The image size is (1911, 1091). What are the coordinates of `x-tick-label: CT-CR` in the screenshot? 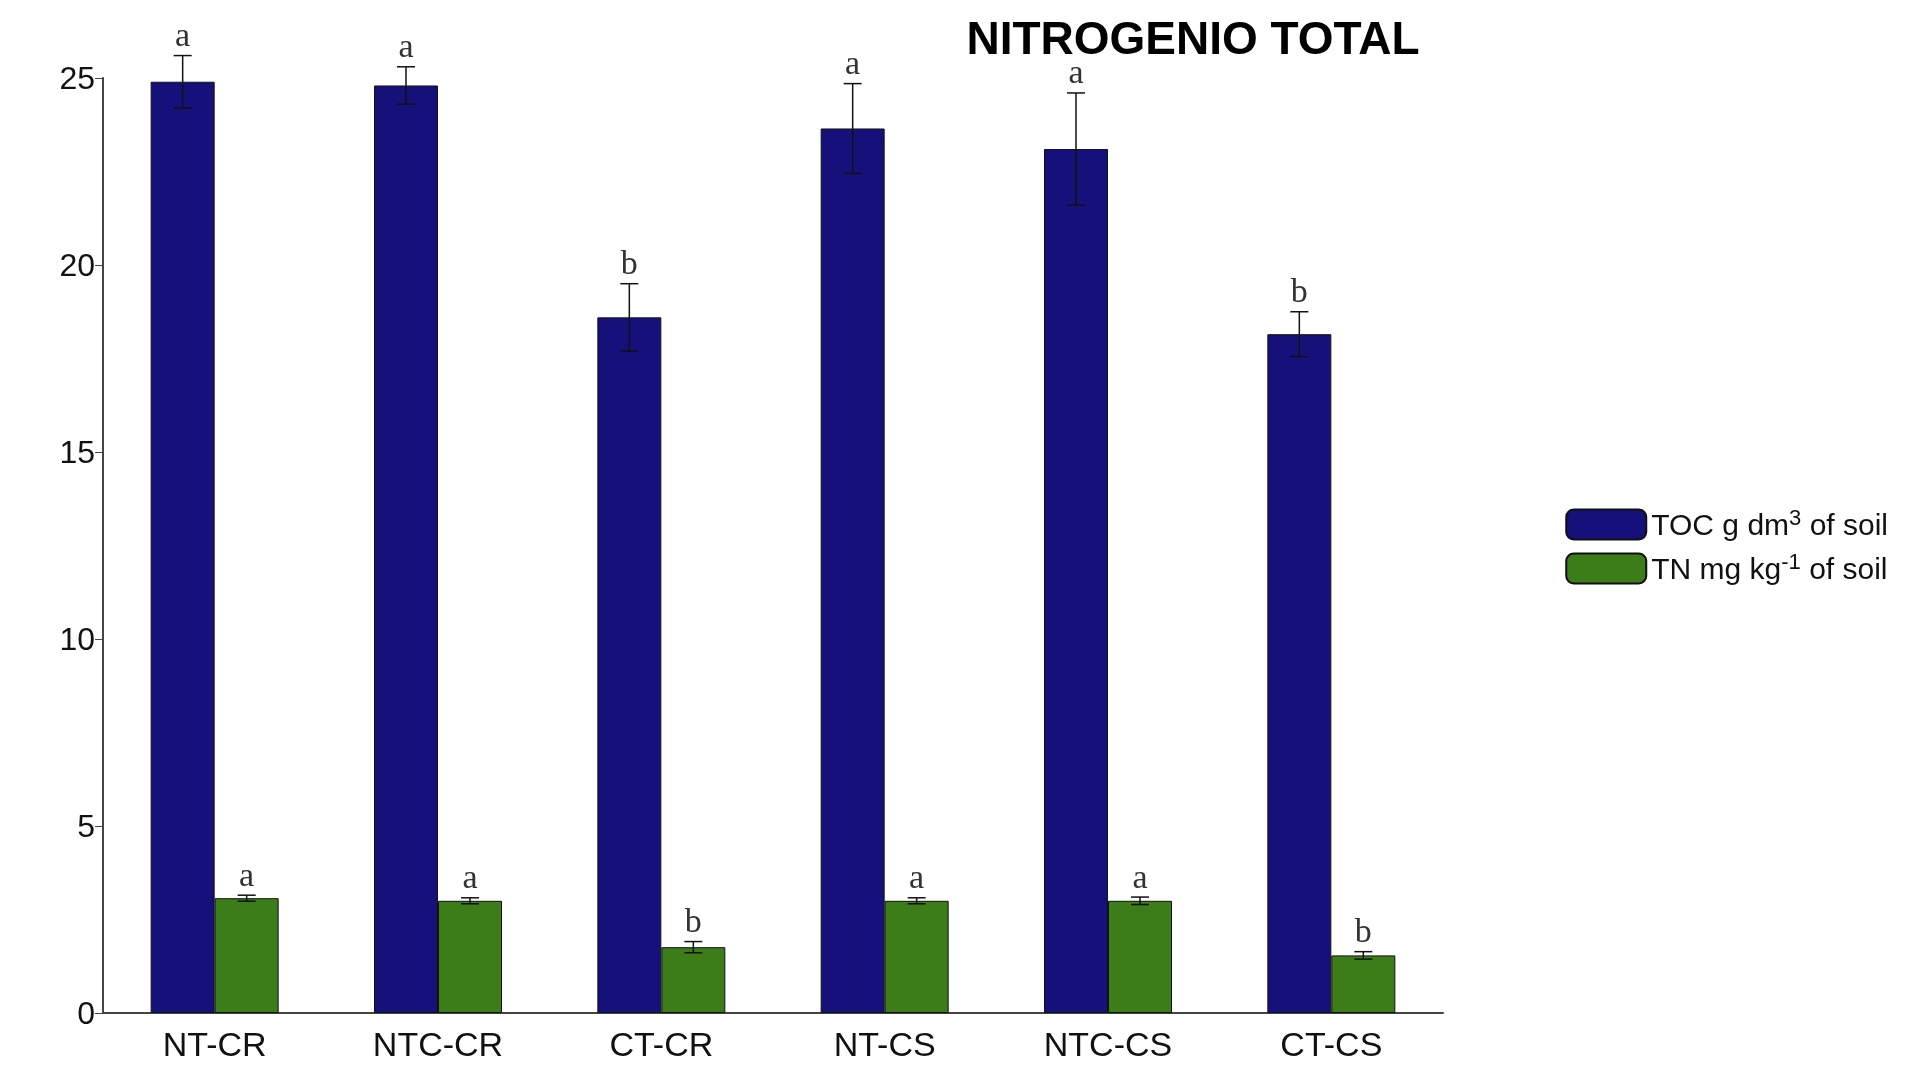 It's located at (661, 1044).